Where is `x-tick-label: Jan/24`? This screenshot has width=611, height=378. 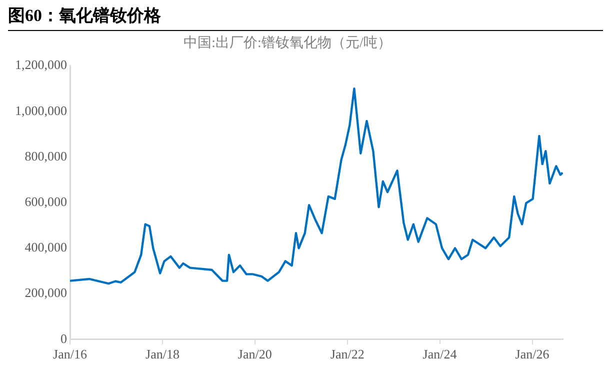 x-tick-label: Jan/24 is located at coordinates (440, 354).